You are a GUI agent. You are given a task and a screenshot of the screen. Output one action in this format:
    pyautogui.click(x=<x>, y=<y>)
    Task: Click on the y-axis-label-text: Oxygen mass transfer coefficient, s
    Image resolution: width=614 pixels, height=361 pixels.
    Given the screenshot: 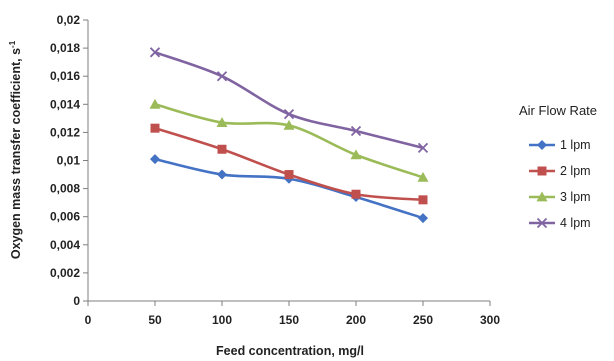 What is the action you would take?
    pyautogui.click(x=16, y=153)
    